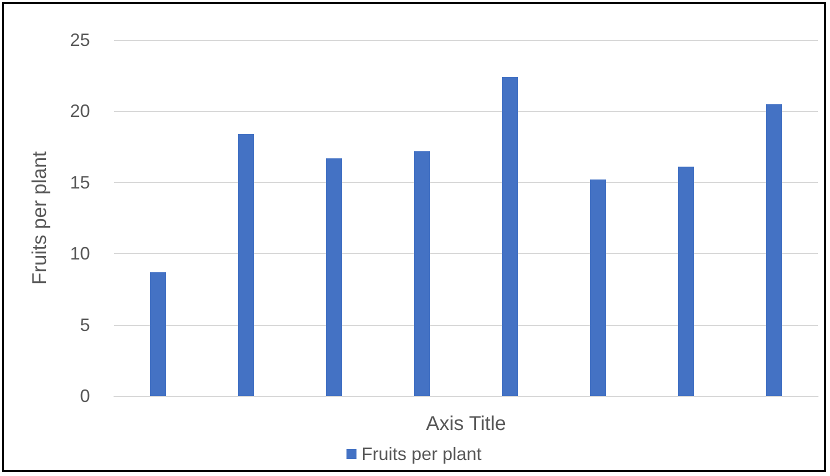  Describe the element at coordinates (40, 217) in the screenshot. I see `y-axis-title: Fruits per plant` at that location.